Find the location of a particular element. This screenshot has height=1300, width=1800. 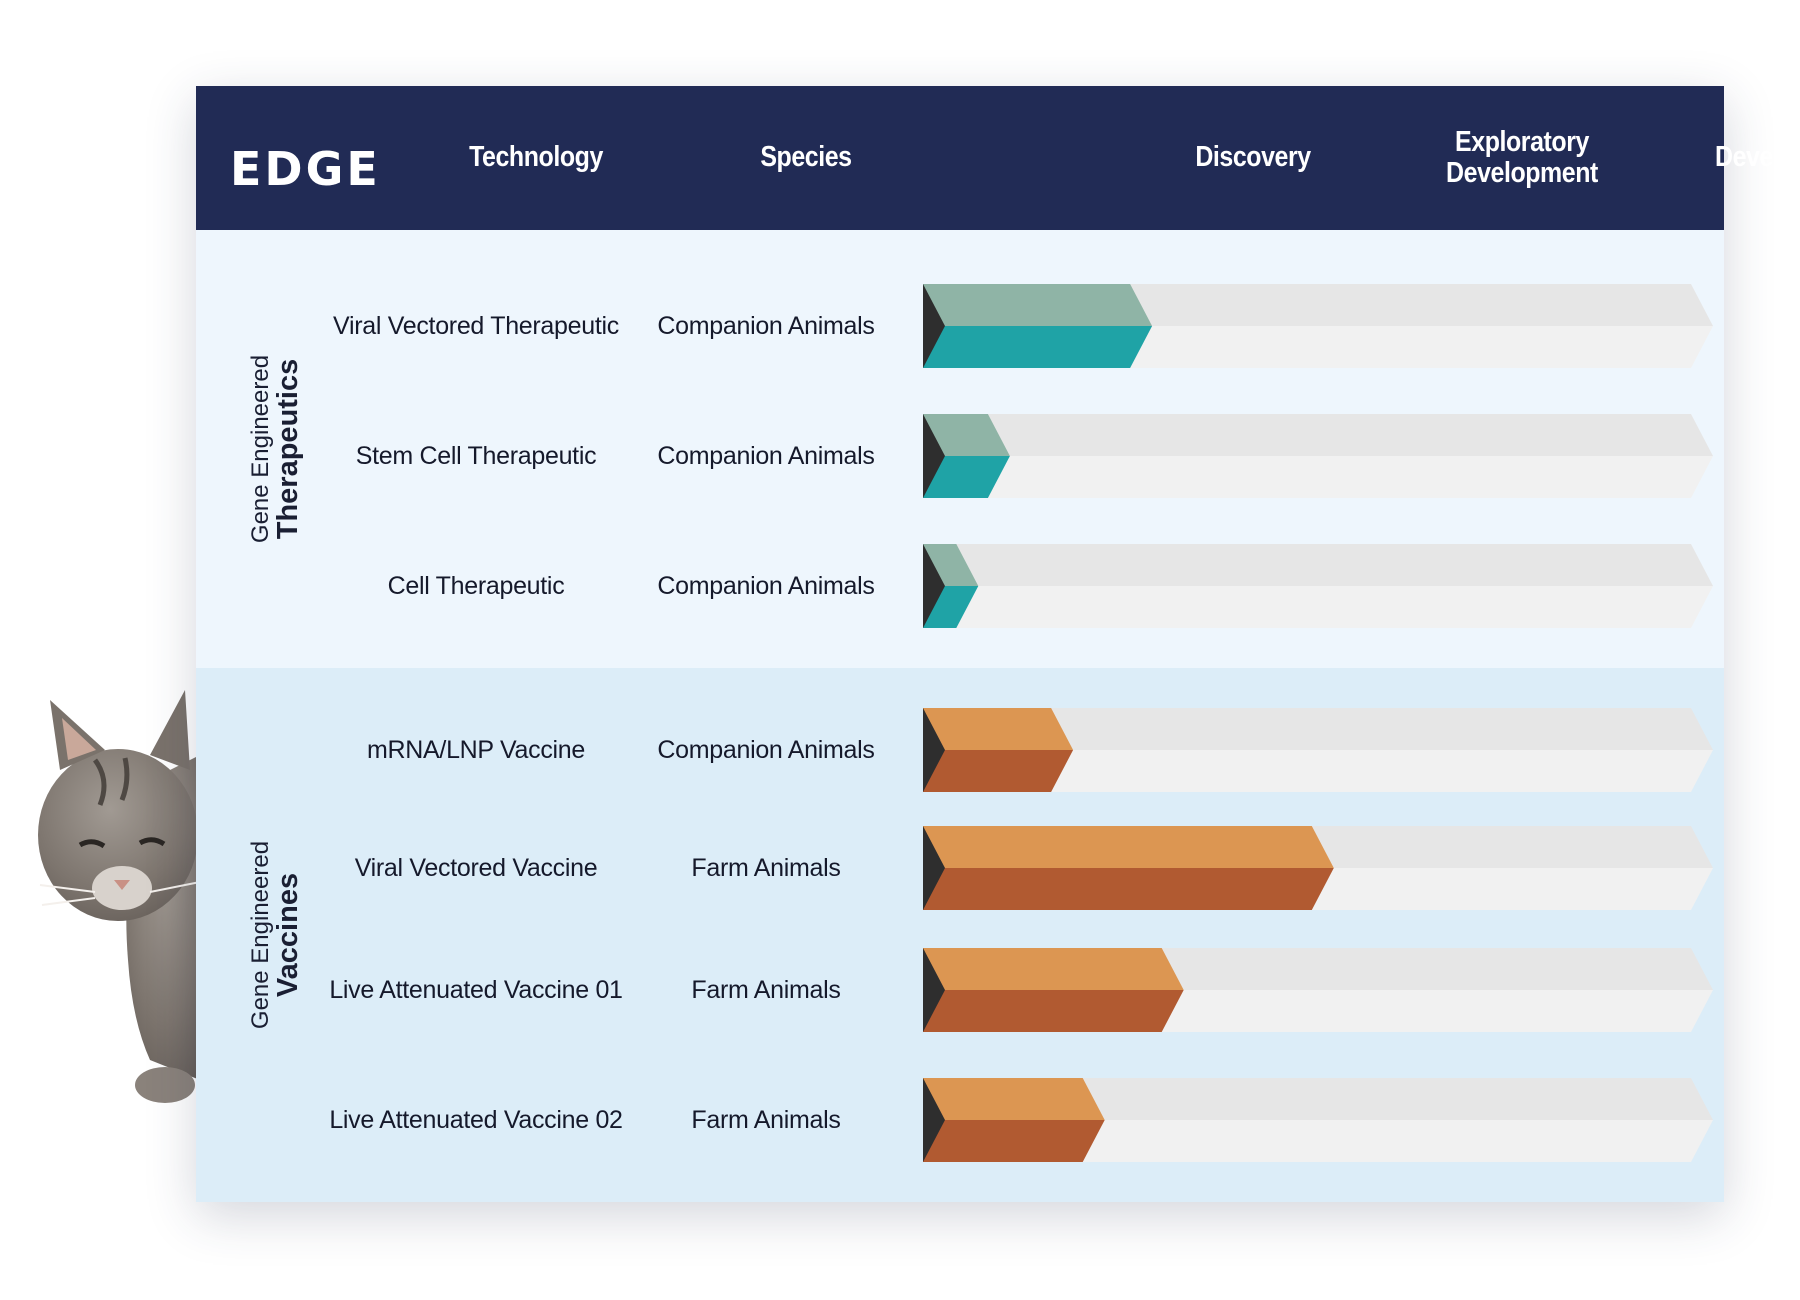

row-technology: Live Attenuated Vaccine 02 is located at coordinates (476, 1119).